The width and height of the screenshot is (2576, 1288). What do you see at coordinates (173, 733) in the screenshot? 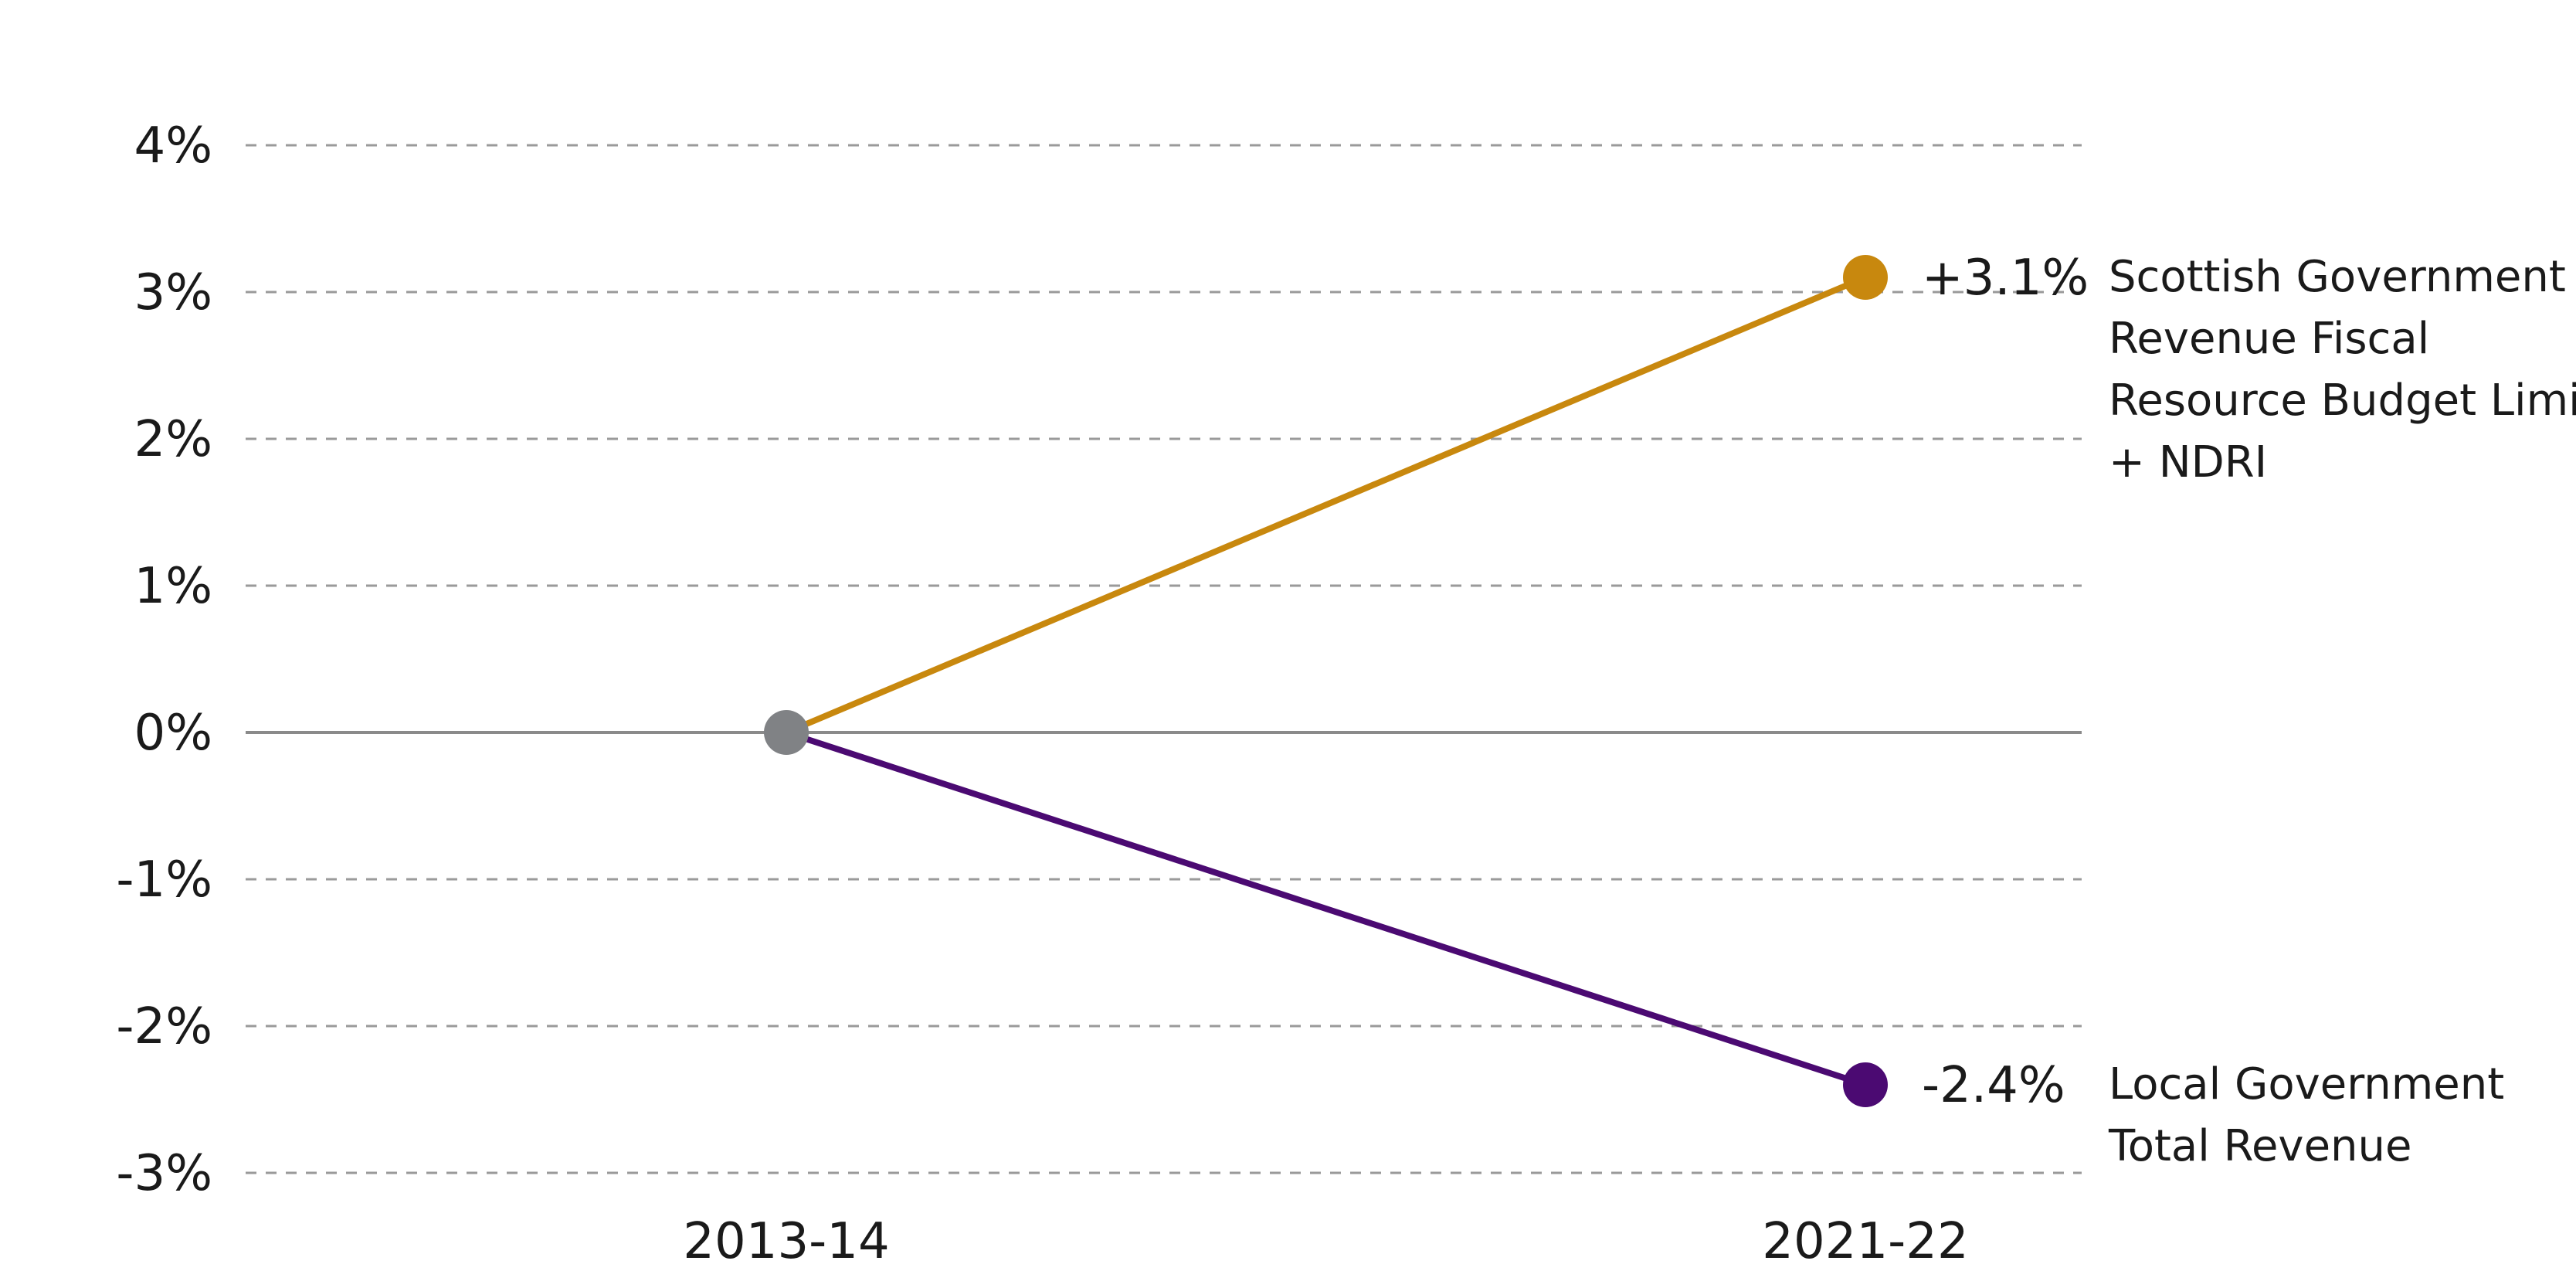
I see `y-tick-label: 0%` at bounding box center [173, 733].